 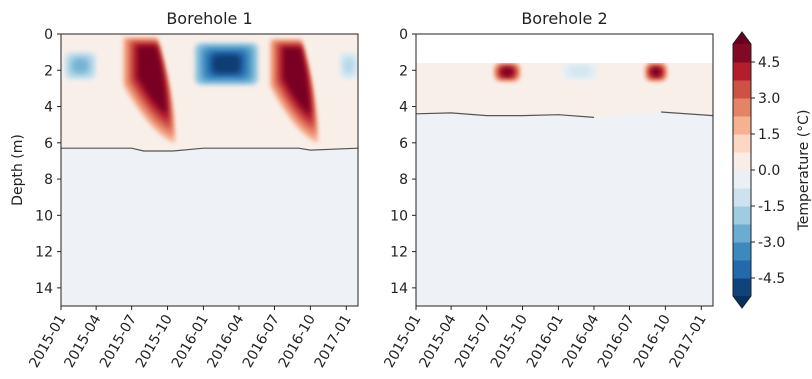 What do you see at coordinates (564, 18) in the screenshot?
I see `panel-title-2: Borehole 2` at bounding box center [564, 18].